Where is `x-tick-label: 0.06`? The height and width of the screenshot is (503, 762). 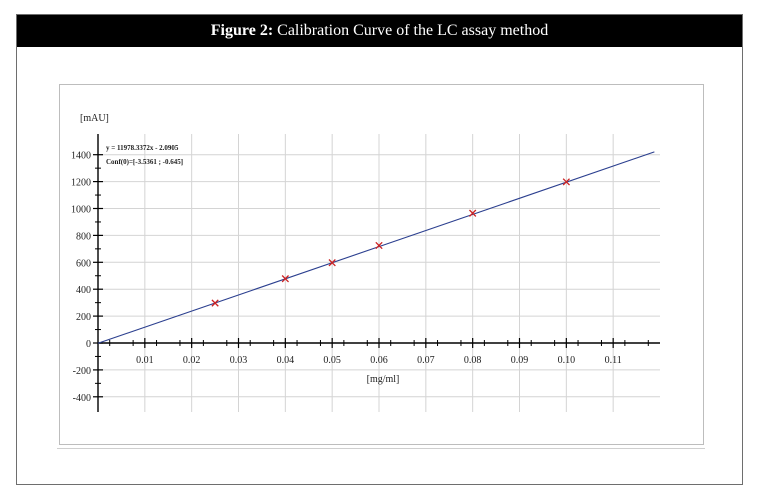 x-tick-label: 0.06 is located at coordinates (379, 360).